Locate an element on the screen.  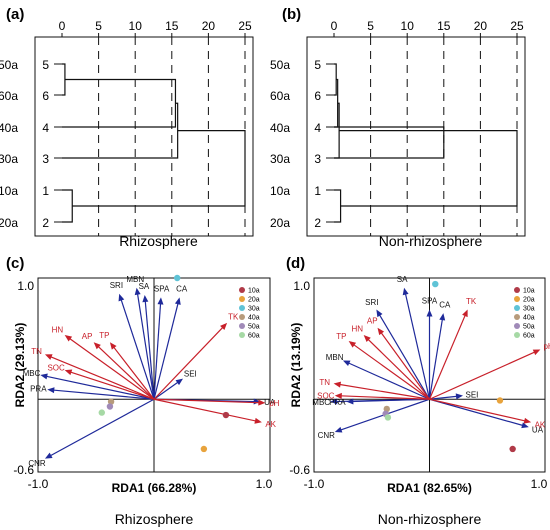
y-axis-label: RDA2 (29.13%) is located at coordinates (20, 365).